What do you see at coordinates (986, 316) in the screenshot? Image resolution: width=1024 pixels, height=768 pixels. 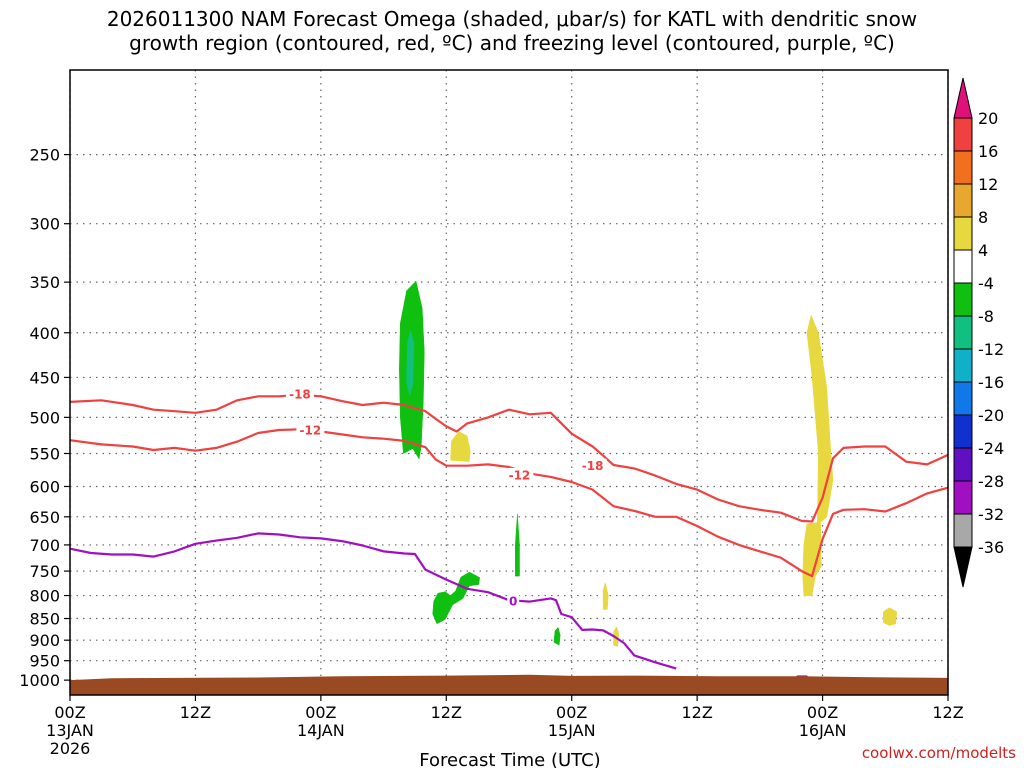 I see `colorbar-label: -8` at bounding box center [986, 316].